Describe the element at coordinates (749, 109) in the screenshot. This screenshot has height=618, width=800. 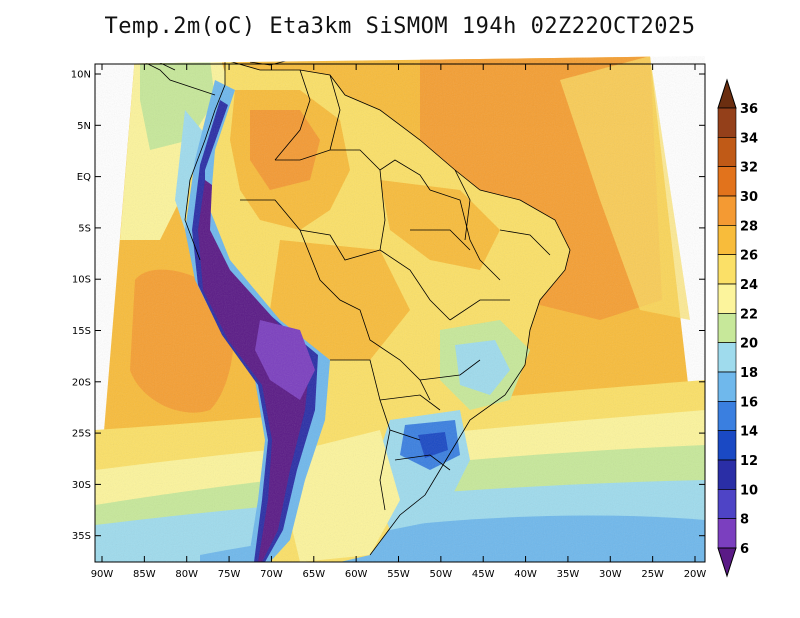
I see `colorbar-label: 36` at that location.